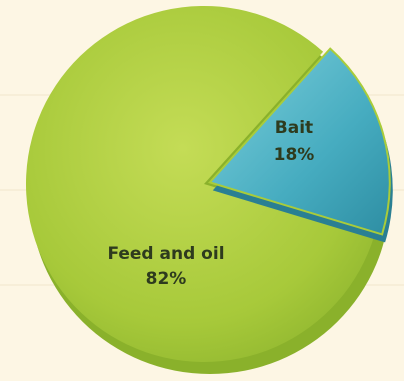  Describe the element at coordinates (294, 155) in the screenshot. I see `label-bait-percent: 18%` at that location.